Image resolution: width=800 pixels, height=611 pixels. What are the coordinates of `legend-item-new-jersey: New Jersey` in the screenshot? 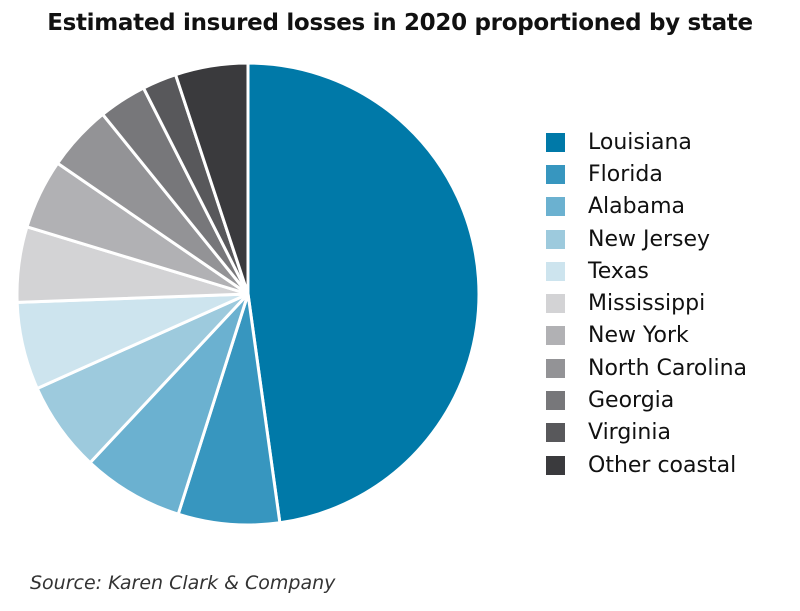 It's located at (646, 239).